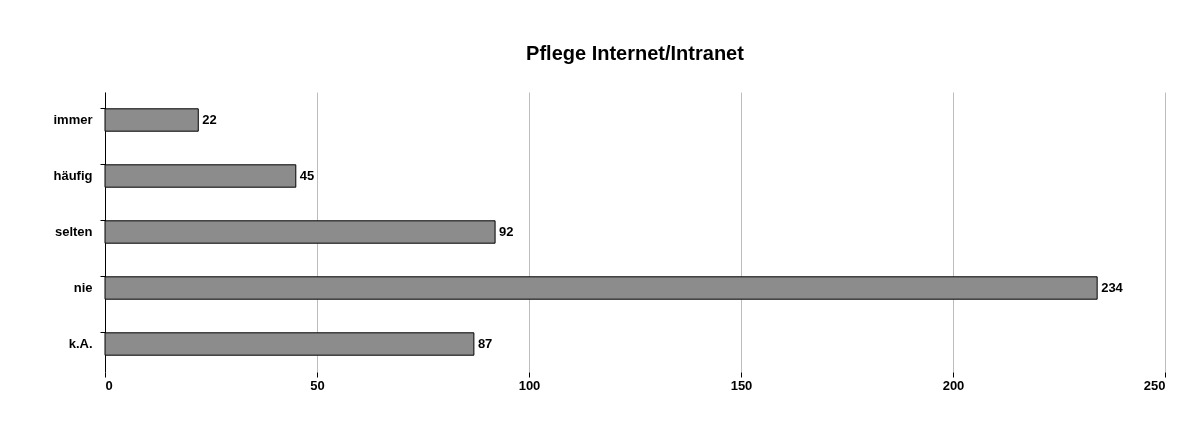 Image resolution: width=1198 pixels, height=434 pixels. Describe the element at coordinates (317, 385) in the screenshot. I see `x-tick-label: 50` at that location.